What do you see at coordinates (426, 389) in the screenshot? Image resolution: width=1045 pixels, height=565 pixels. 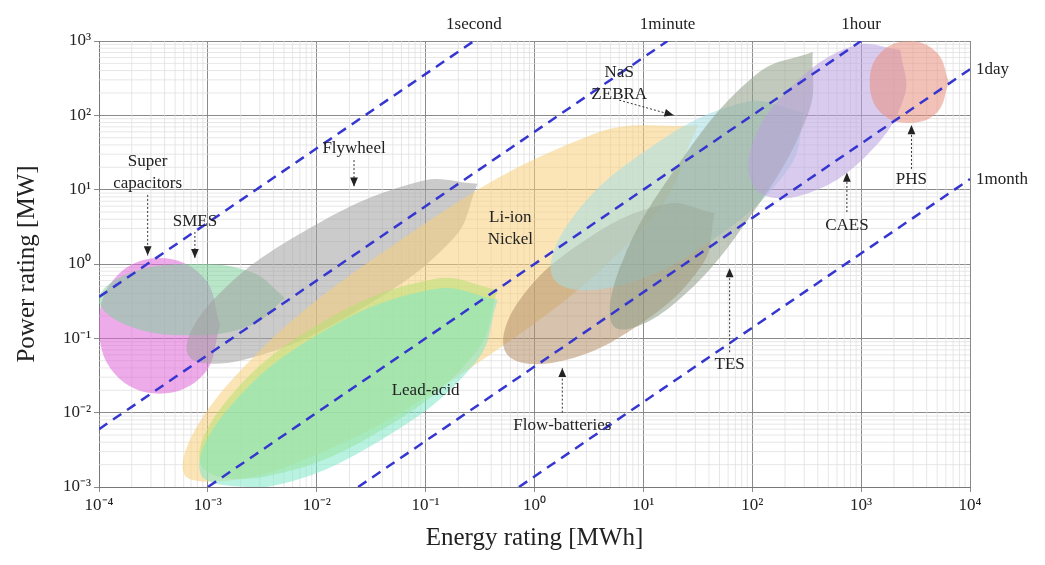 I see `series-label: Lead-acid` at bounding box center [426, 389].